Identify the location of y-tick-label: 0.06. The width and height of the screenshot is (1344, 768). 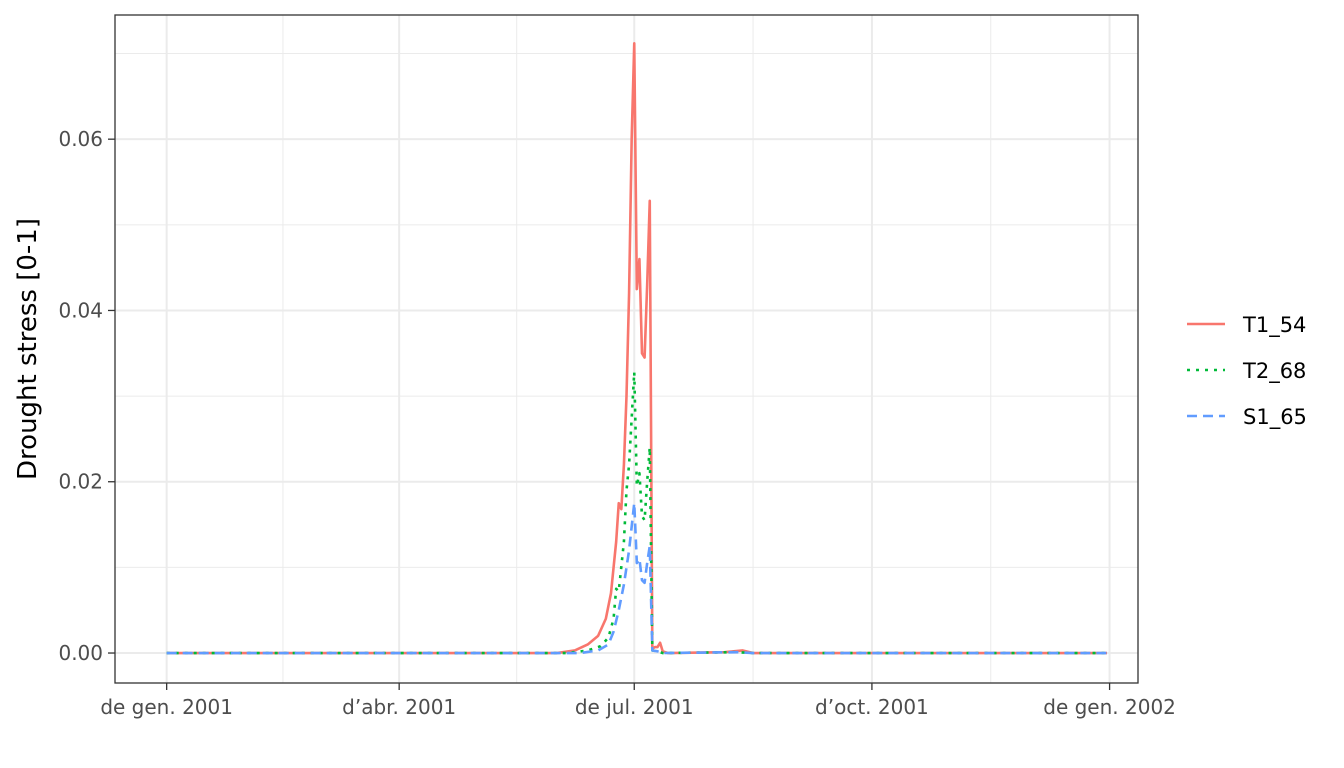
(80, 139).